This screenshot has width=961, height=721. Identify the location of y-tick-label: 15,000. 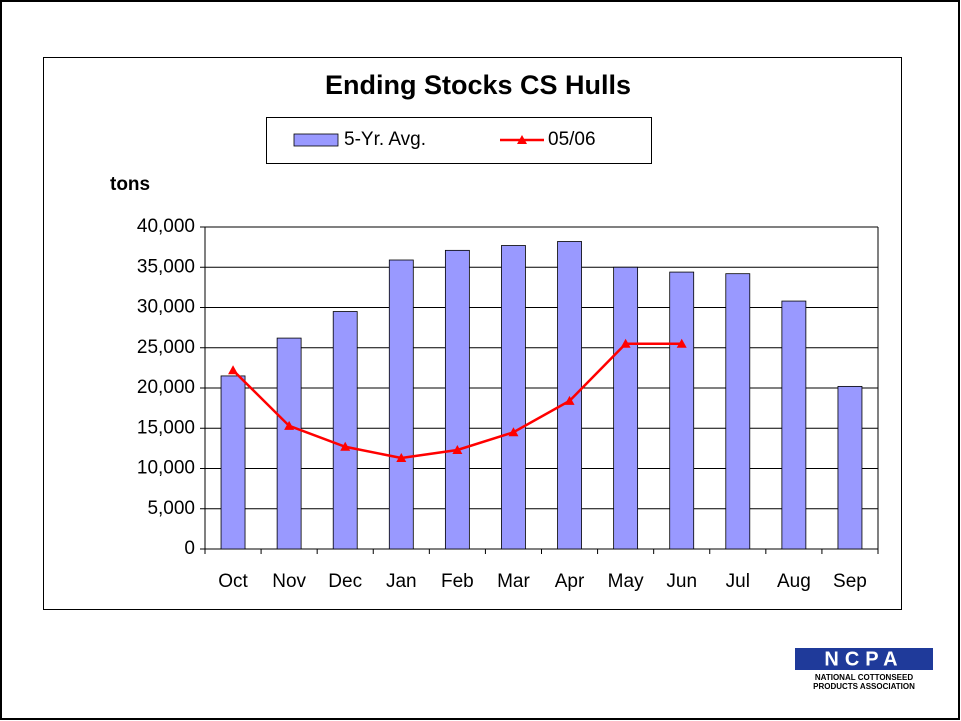
(166, 427).